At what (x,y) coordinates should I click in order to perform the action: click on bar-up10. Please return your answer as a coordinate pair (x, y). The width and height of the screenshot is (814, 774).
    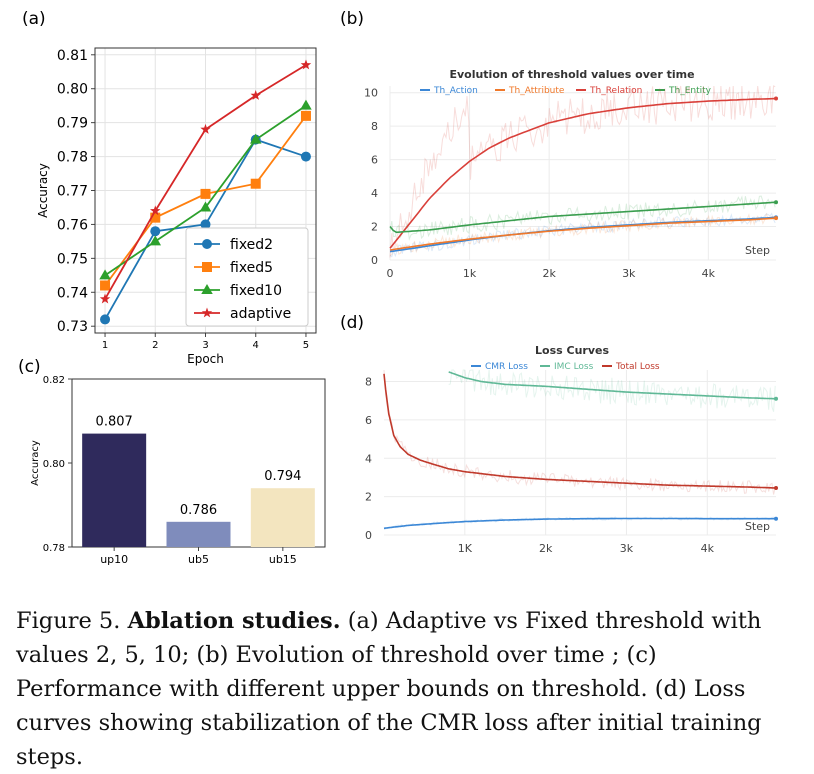
    Looking at the image, I should click on (114, 490).